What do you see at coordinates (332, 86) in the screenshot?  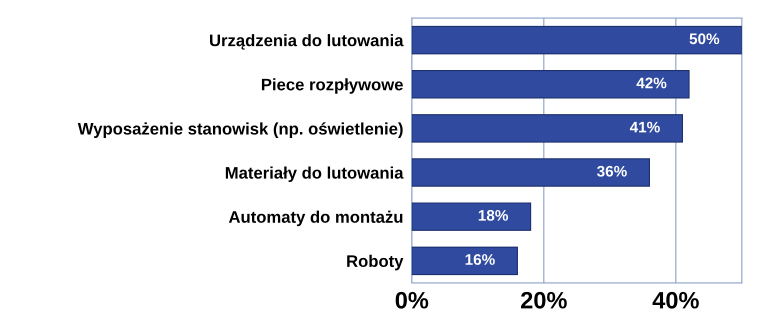 I see `y-tick-label: Piece rozpływowe` at bounding box center [332, 86].